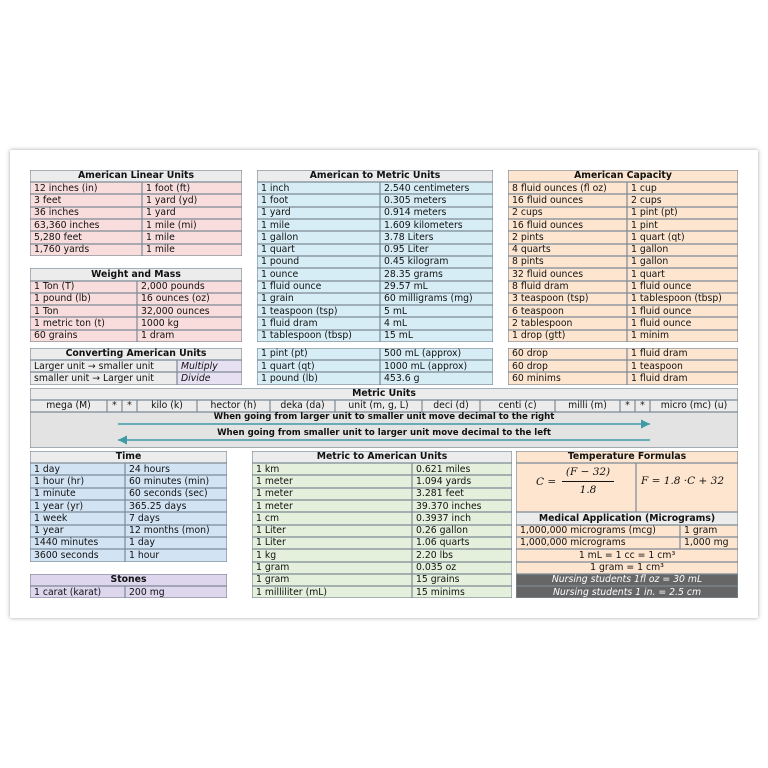 Image resolution: width=768 pixels, height=768 pixels. Describe the element at coordinates (682, 225) in the screenshot. I see `table-cell: 1 pint` at that location.